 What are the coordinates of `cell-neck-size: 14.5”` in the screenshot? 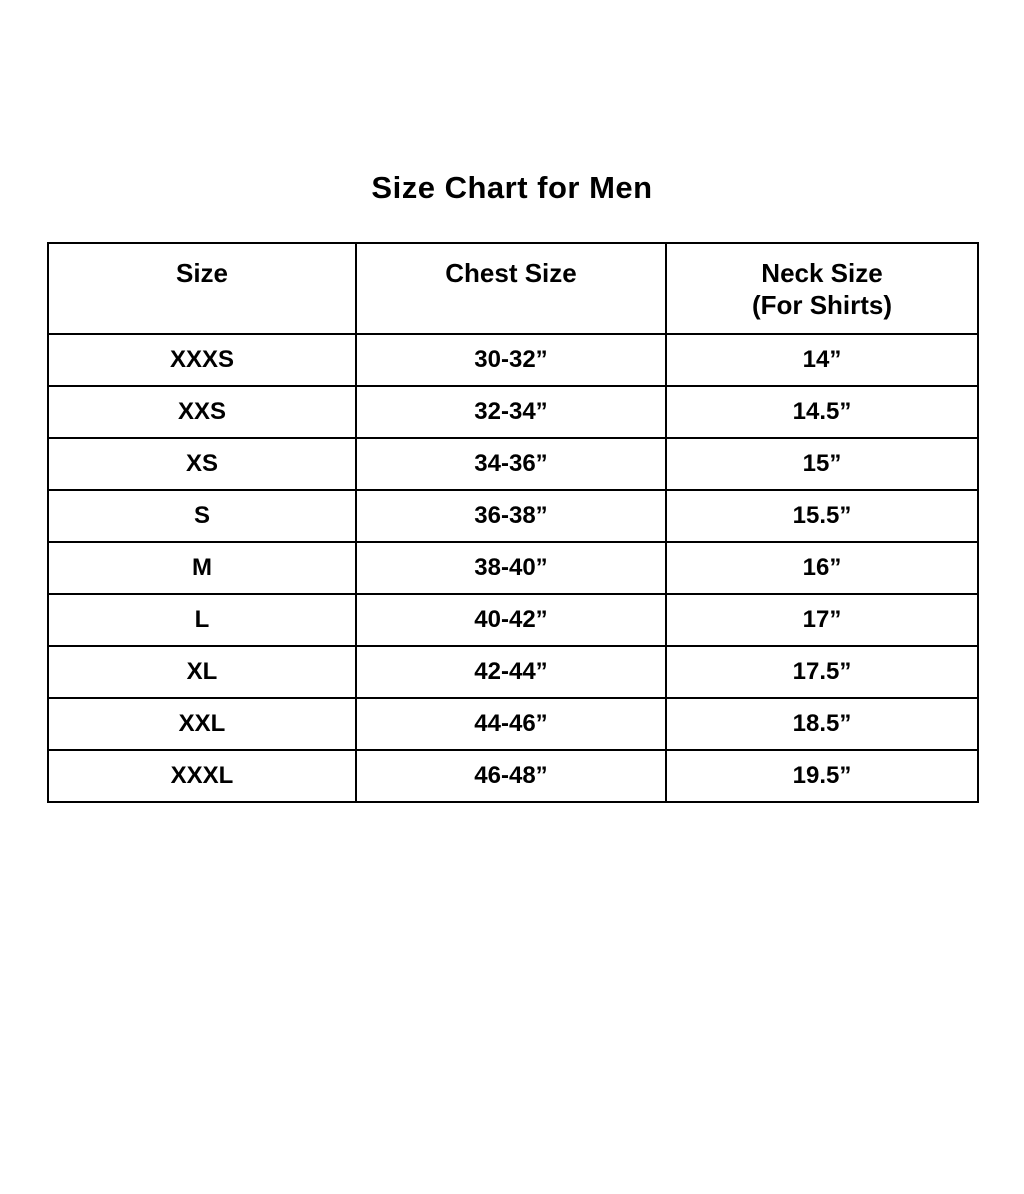 It's located at (822, 412).